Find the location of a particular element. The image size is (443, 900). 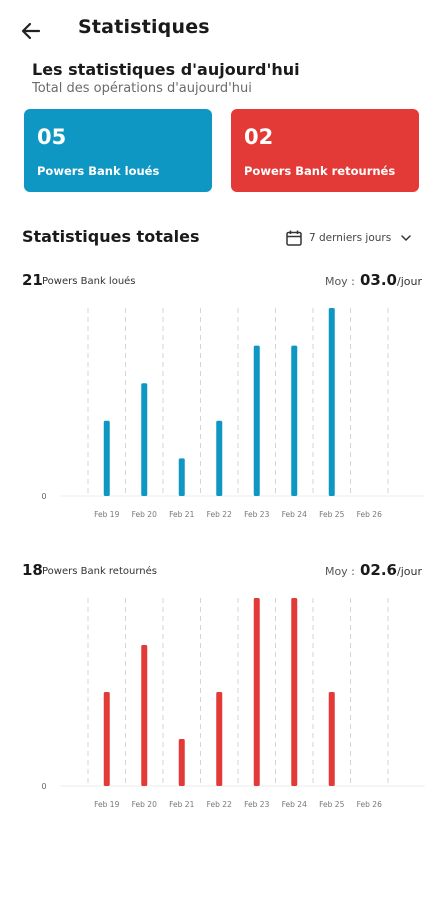

calendar-icon is located at coordinates (294, 238).